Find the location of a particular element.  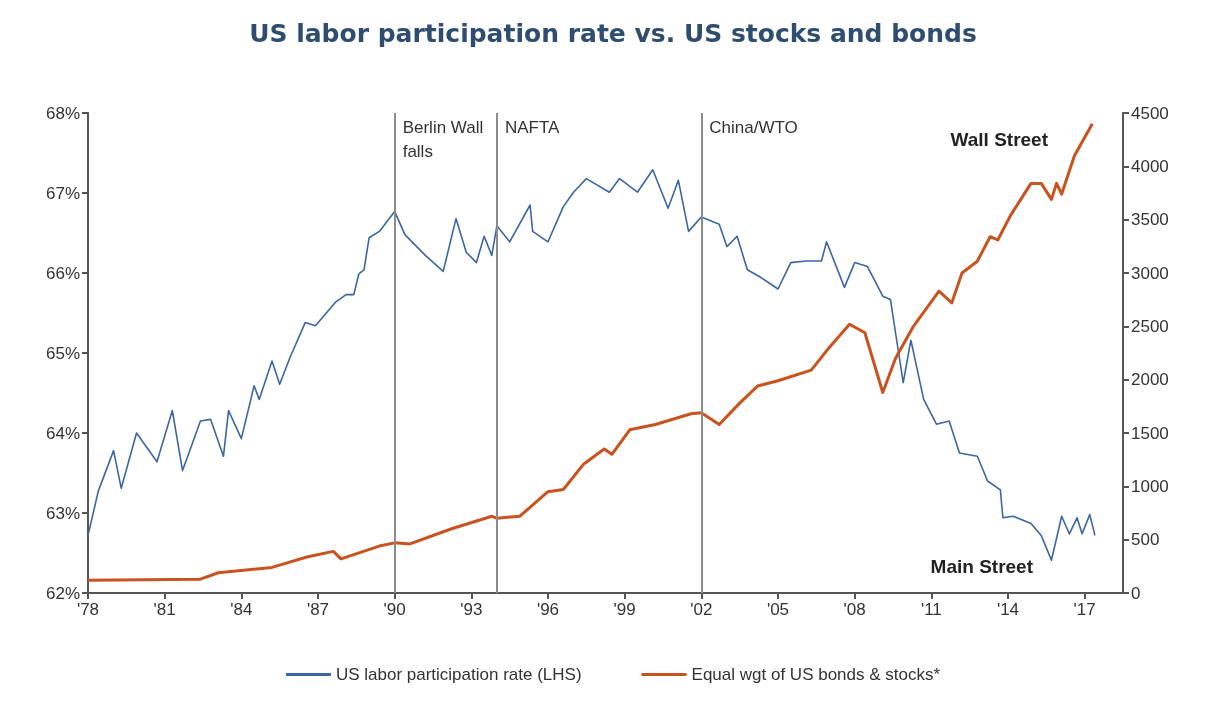

y2-tick-label: 4000 is located at coordinates (1150, 166).